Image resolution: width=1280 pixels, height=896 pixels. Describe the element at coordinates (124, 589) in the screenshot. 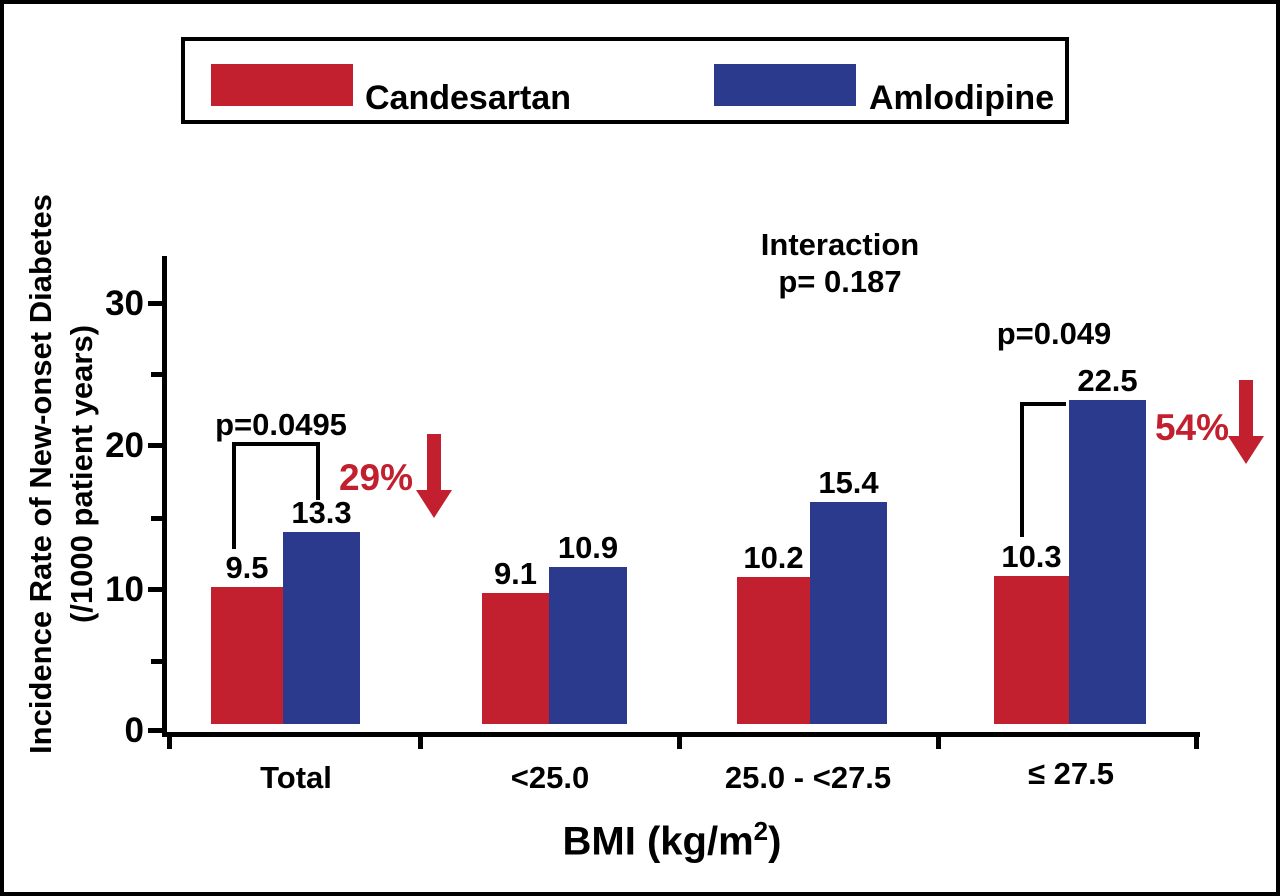

I see `y-tick-label-10: 10` at that location.